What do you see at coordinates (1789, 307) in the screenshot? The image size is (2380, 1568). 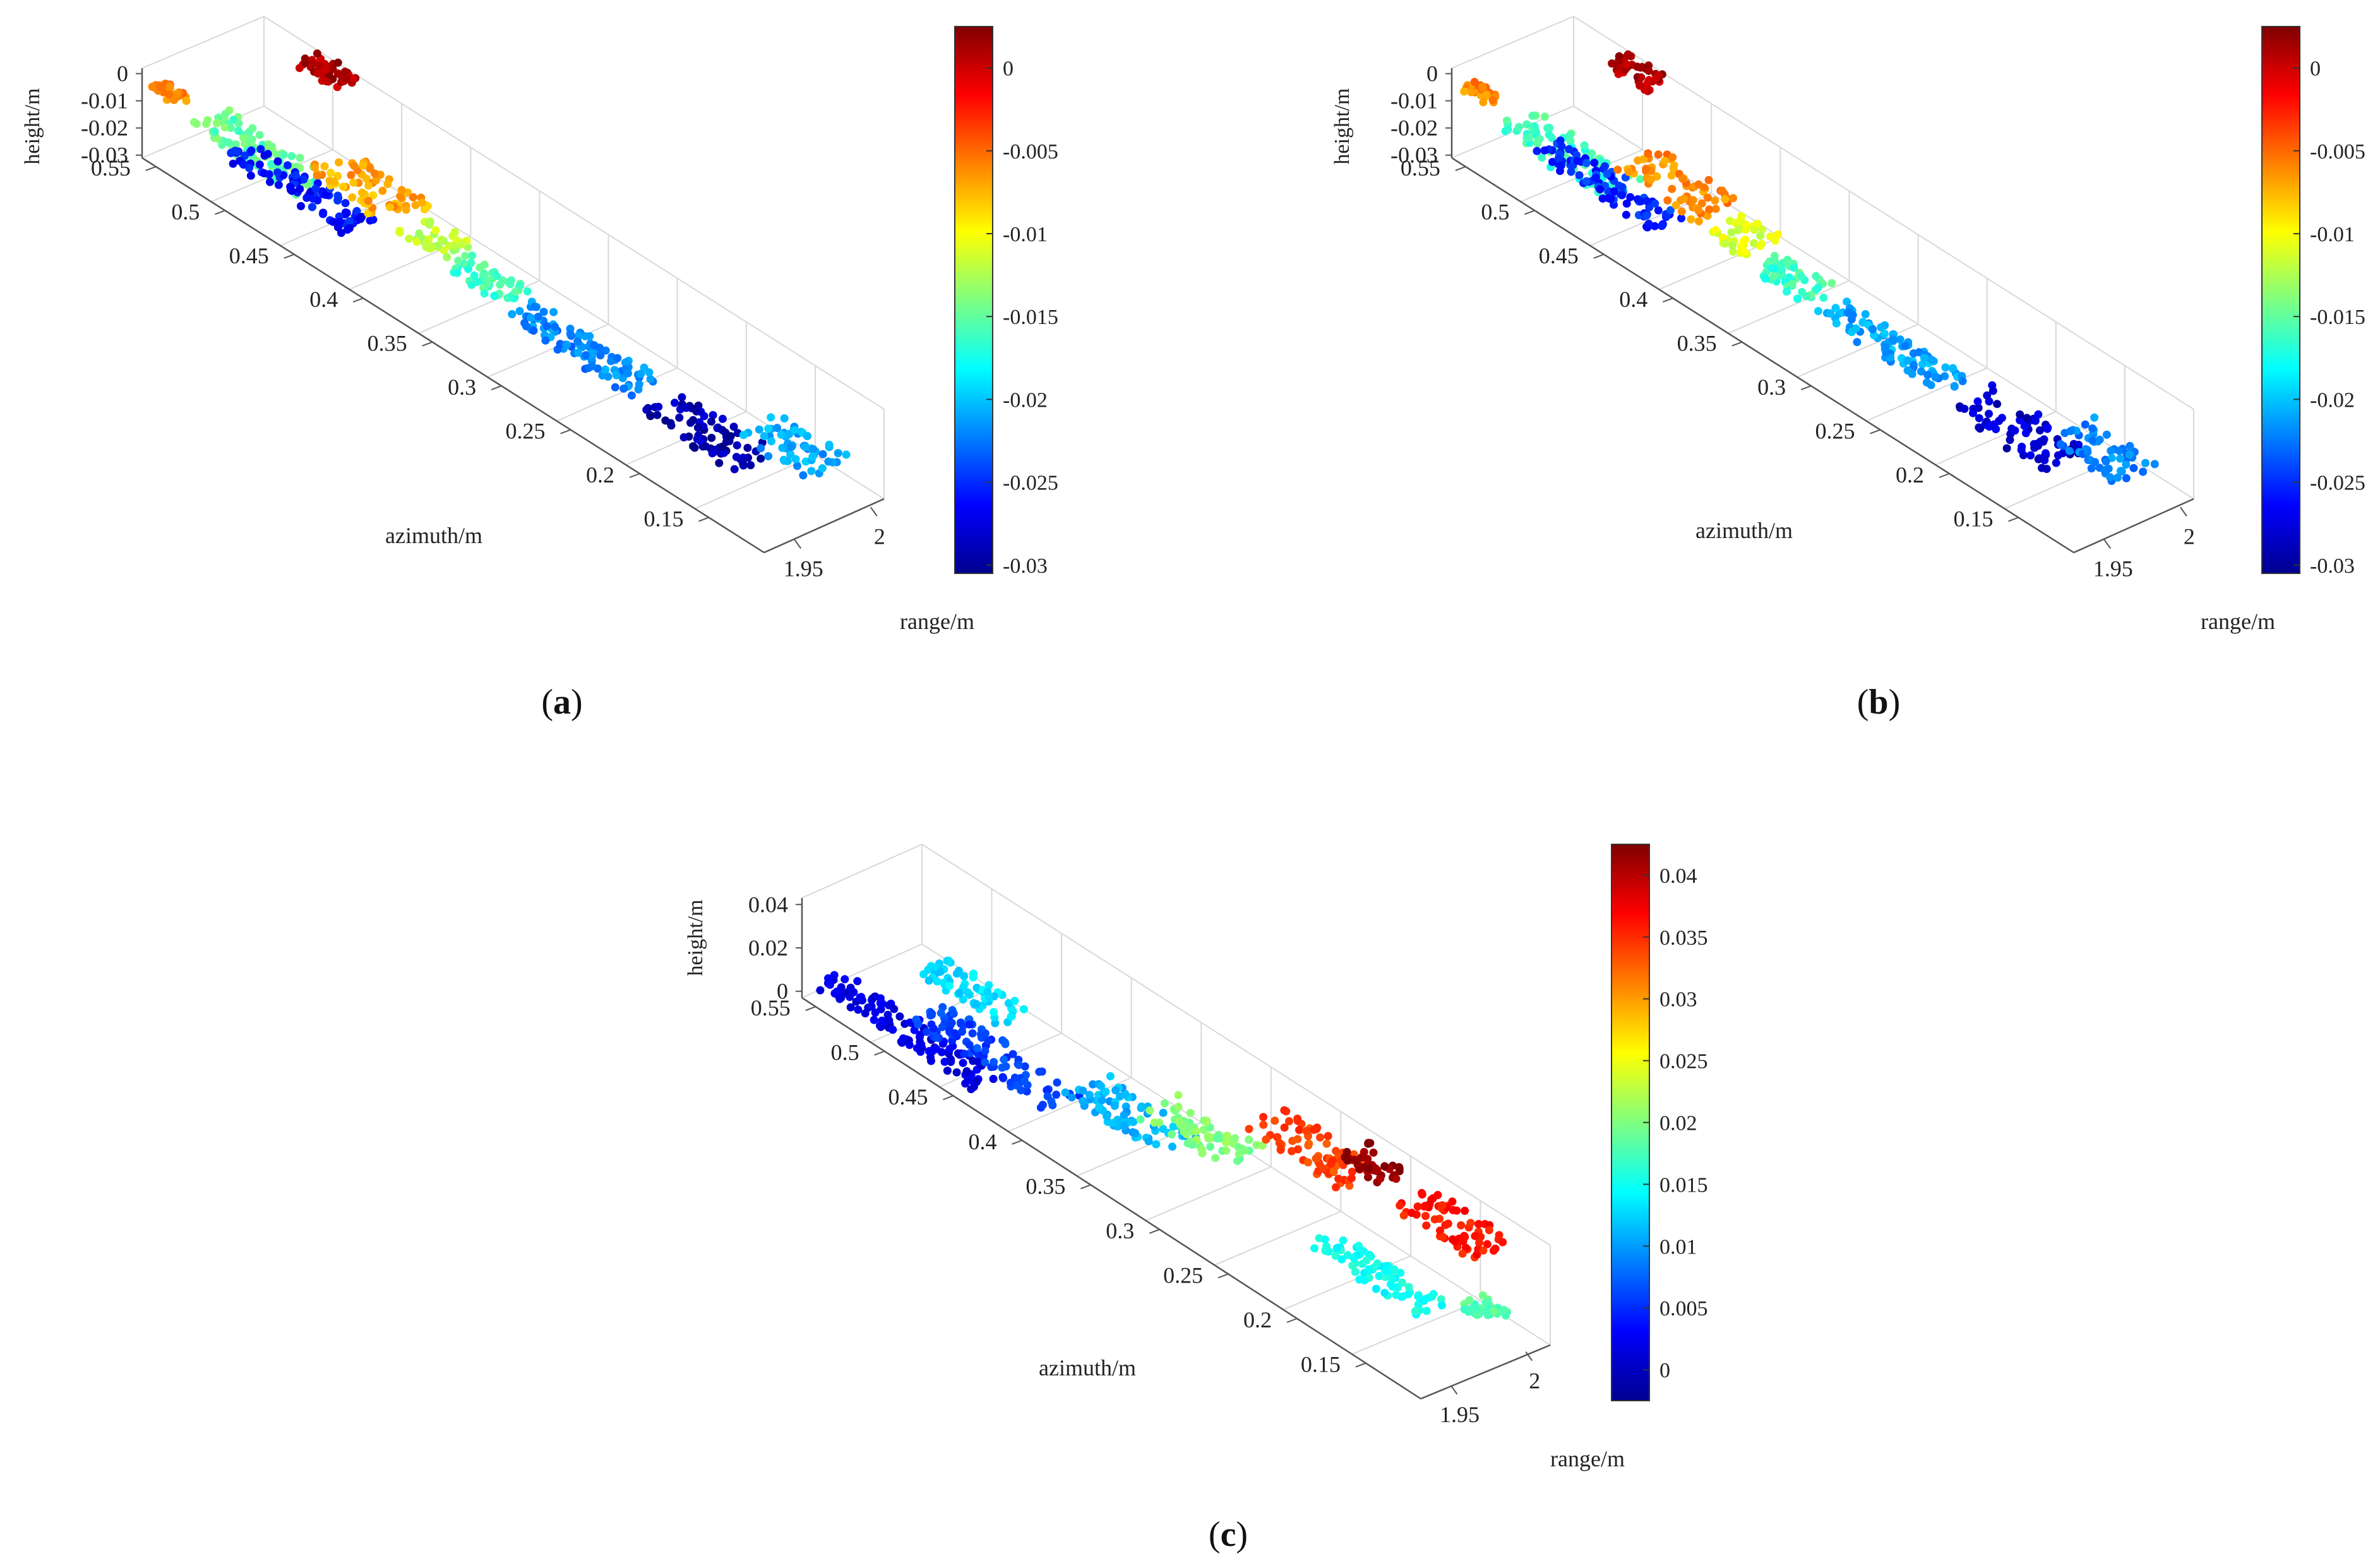 I see `grid-line` at bounding box center [1789, 307].